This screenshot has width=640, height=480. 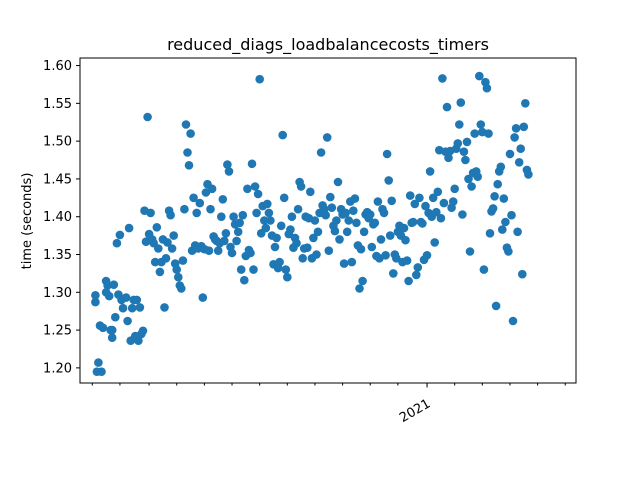 What do you see at coordinates (57, 368) in the screenshot?
I see `y-tick-label-0: 1.20` at bounding box center [57, 368].